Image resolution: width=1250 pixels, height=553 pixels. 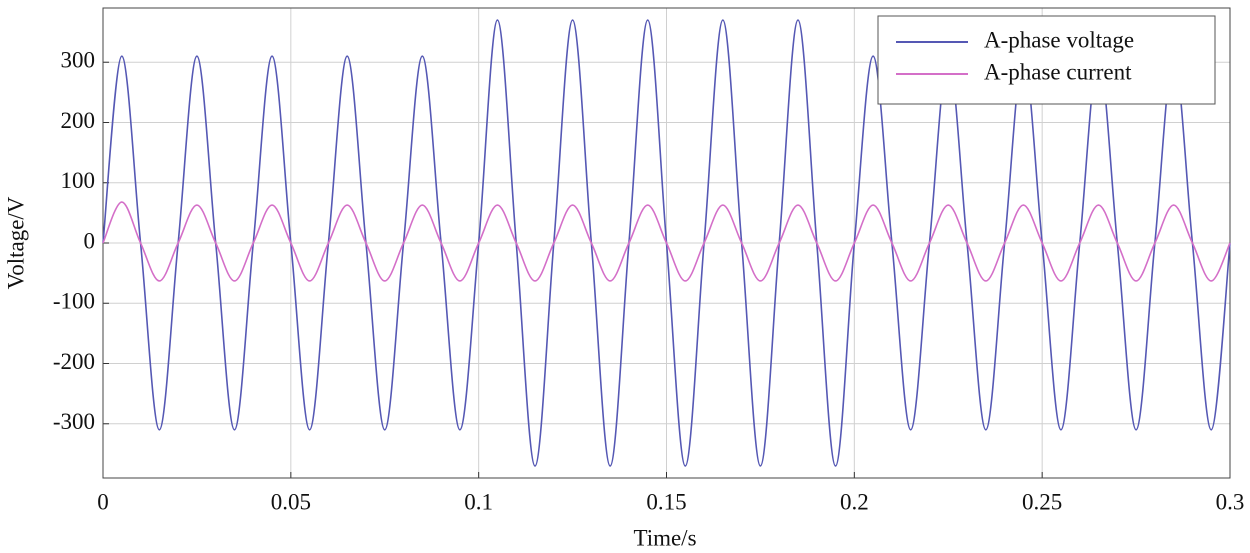 I want to click on legend-label: A-phase voltage, so click(x=1059, y=39).